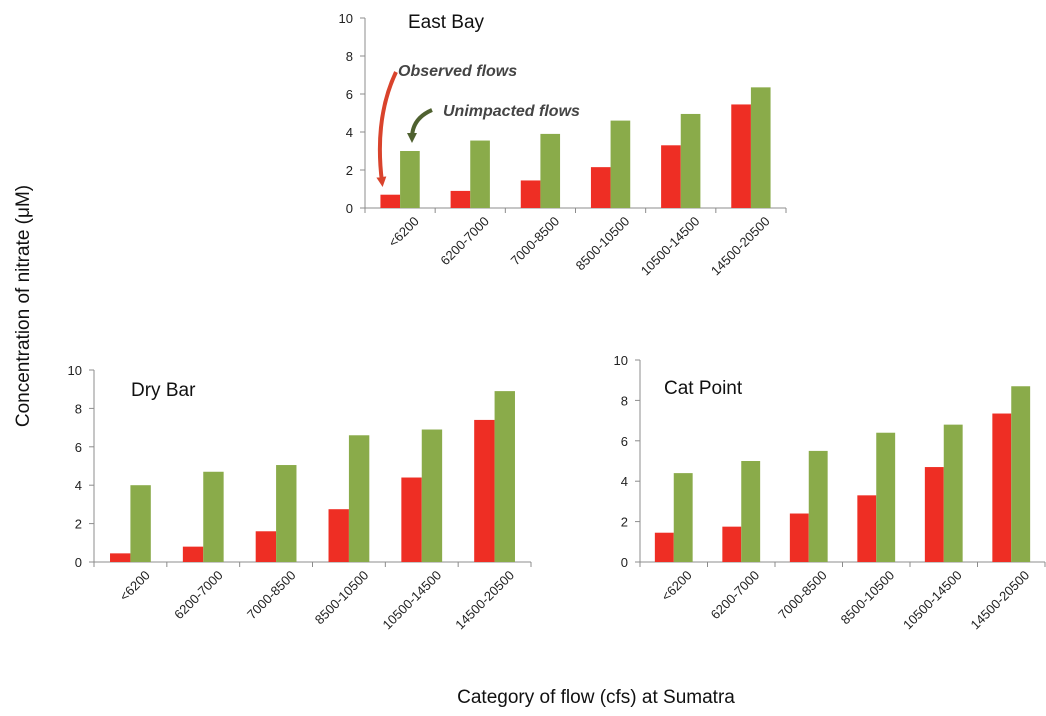 This screenshot has width=1046, height=716. Describe the element at coordinates (23, 306) in the screenshot. I see `y-axis-title: Concentration of nitrate (μM)` at that location.